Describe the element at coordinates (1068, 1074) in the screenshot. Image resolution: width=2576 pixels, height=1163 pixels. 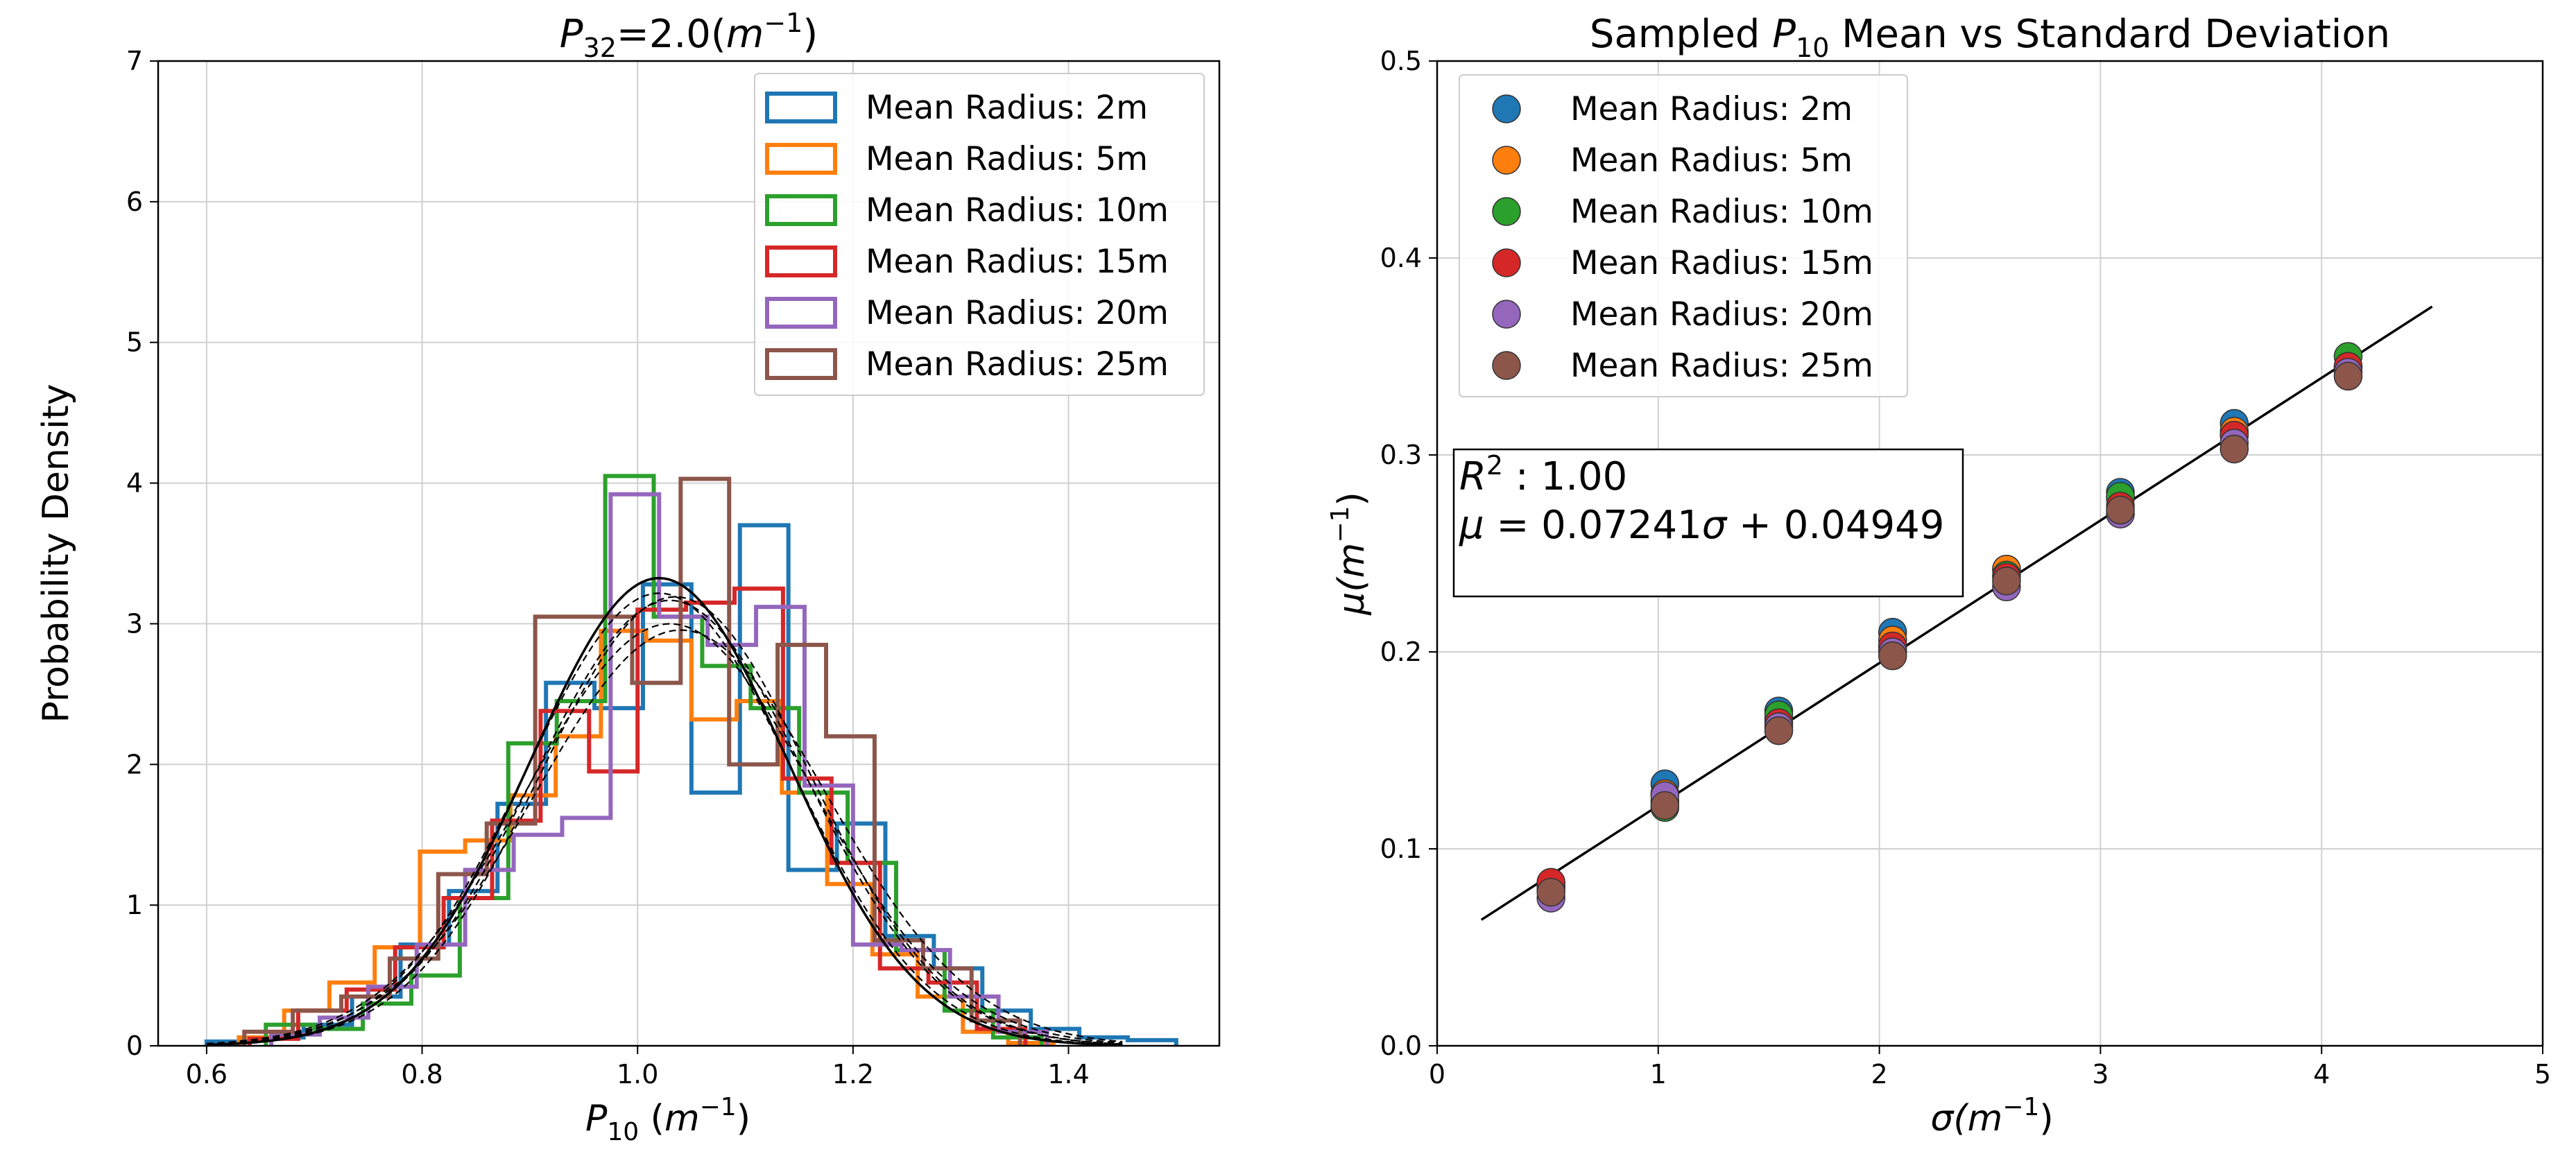
I see `left-x-tick-label: 1.4` at that location.